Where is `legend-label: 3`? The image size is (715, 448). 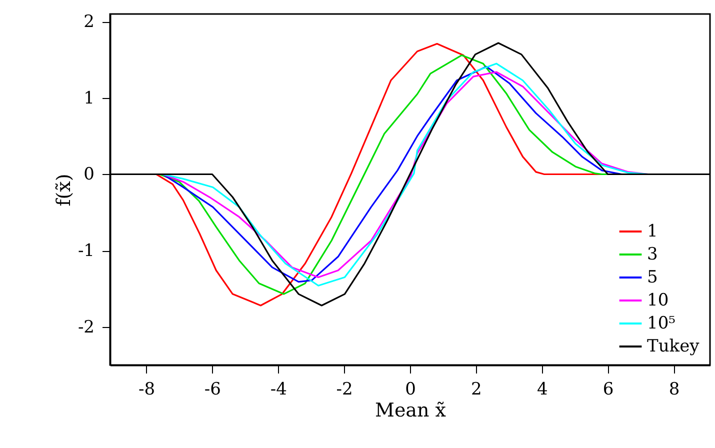
legend-label: 3 is located at coordinates (652, 254).